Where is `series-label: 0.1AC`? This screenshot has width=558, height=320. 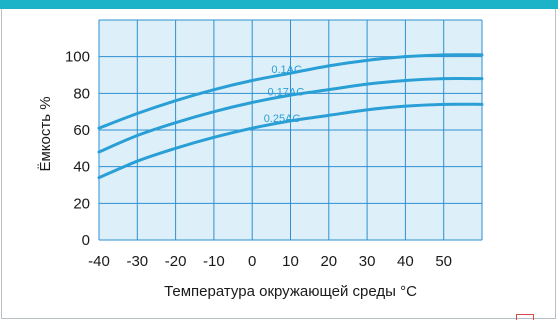
series-label: 0.1AC is located at coordinates (286, 70).